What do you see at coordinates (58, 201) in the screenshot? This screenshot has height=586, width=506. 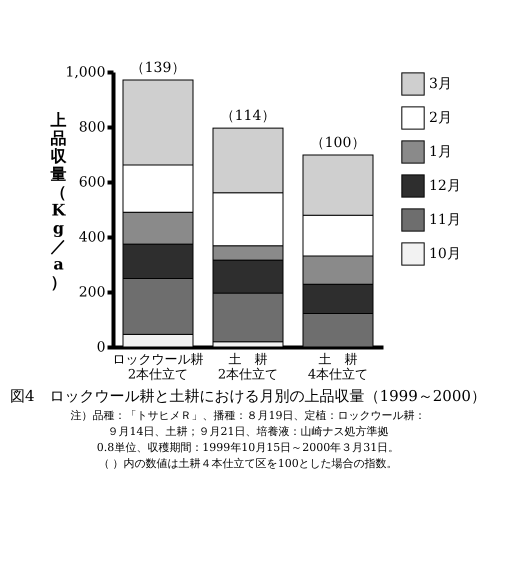 I see `text: 上品収量（Kg／a）` at bounding box center [58, 201].